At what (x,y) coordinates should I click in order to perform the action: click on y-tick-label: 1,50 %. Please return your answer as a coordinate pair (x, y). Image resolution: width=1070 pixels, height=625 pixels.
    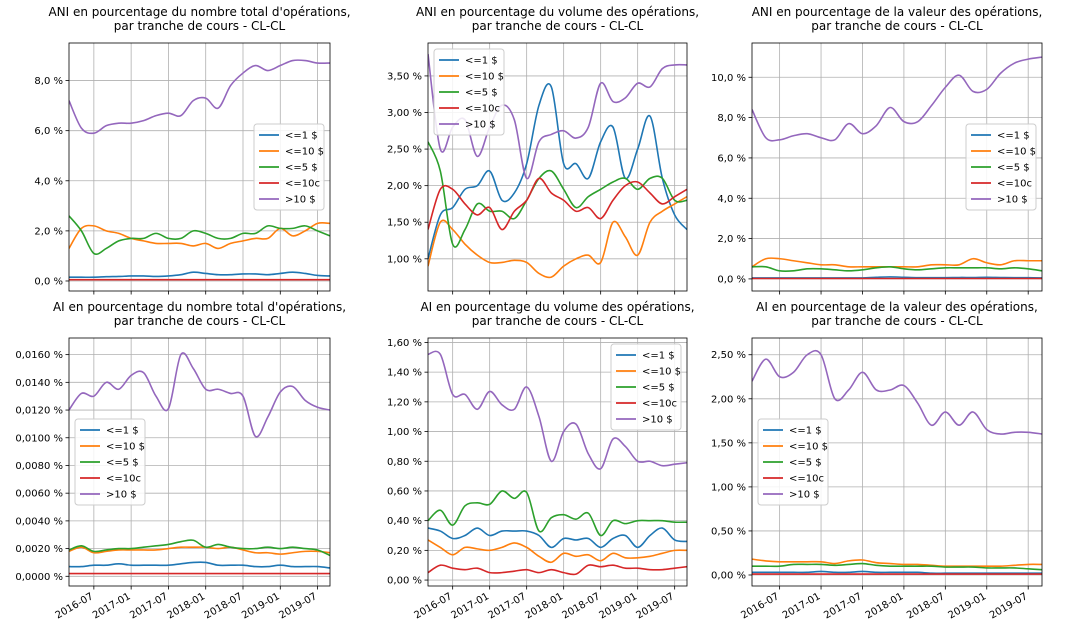
    Looking at the image, I should click on (404, 223).